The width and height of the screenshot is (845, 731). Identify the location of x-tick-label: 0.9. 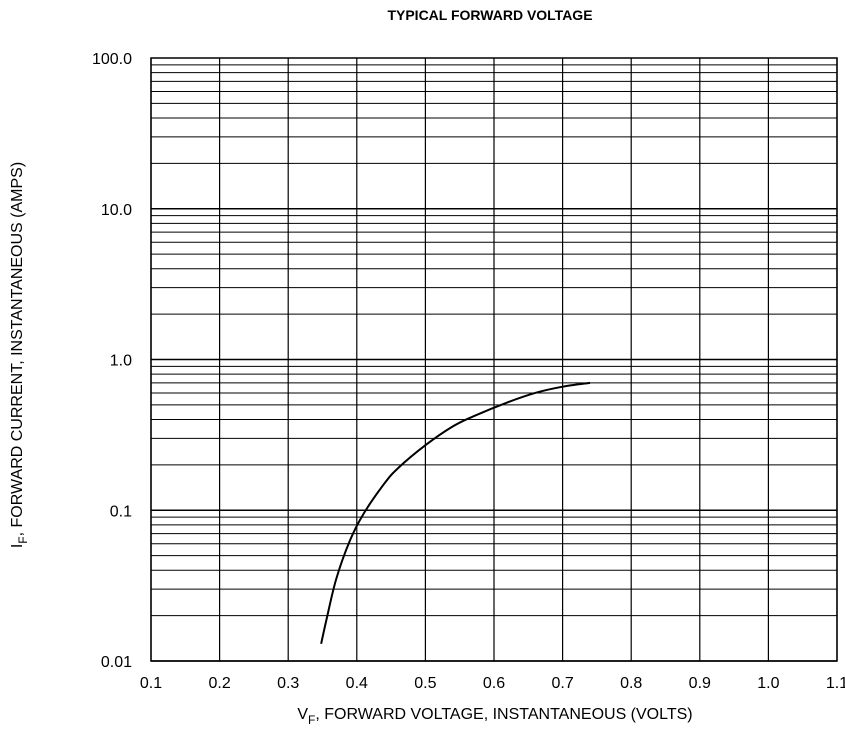
(700, 683).